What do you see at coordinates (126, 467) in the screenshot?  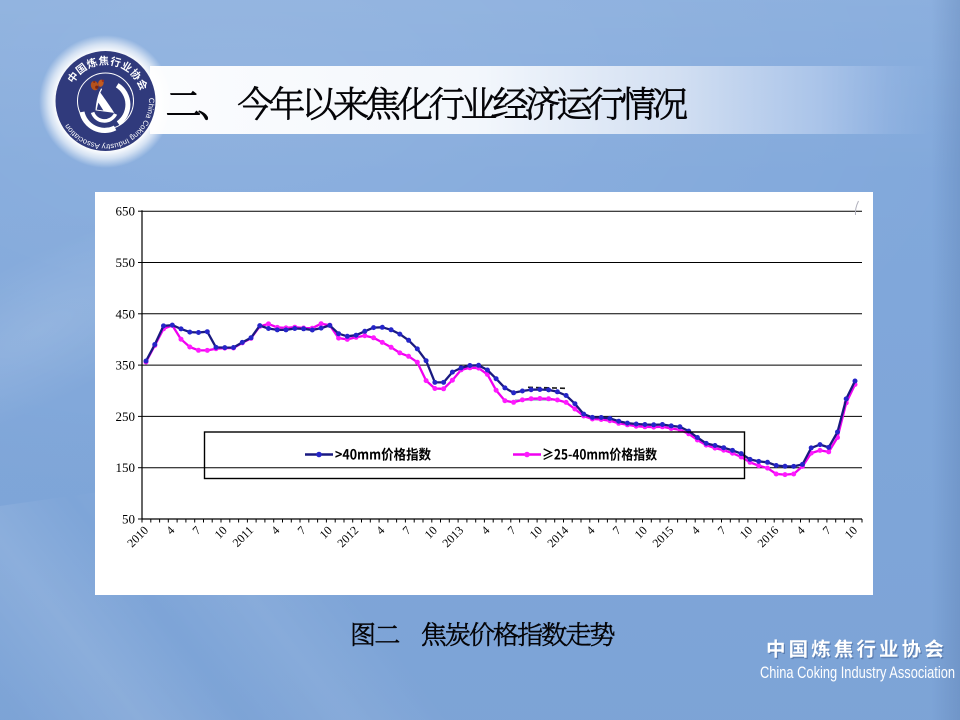 I see `svg-text: 150` at bounding box center [126, 467].